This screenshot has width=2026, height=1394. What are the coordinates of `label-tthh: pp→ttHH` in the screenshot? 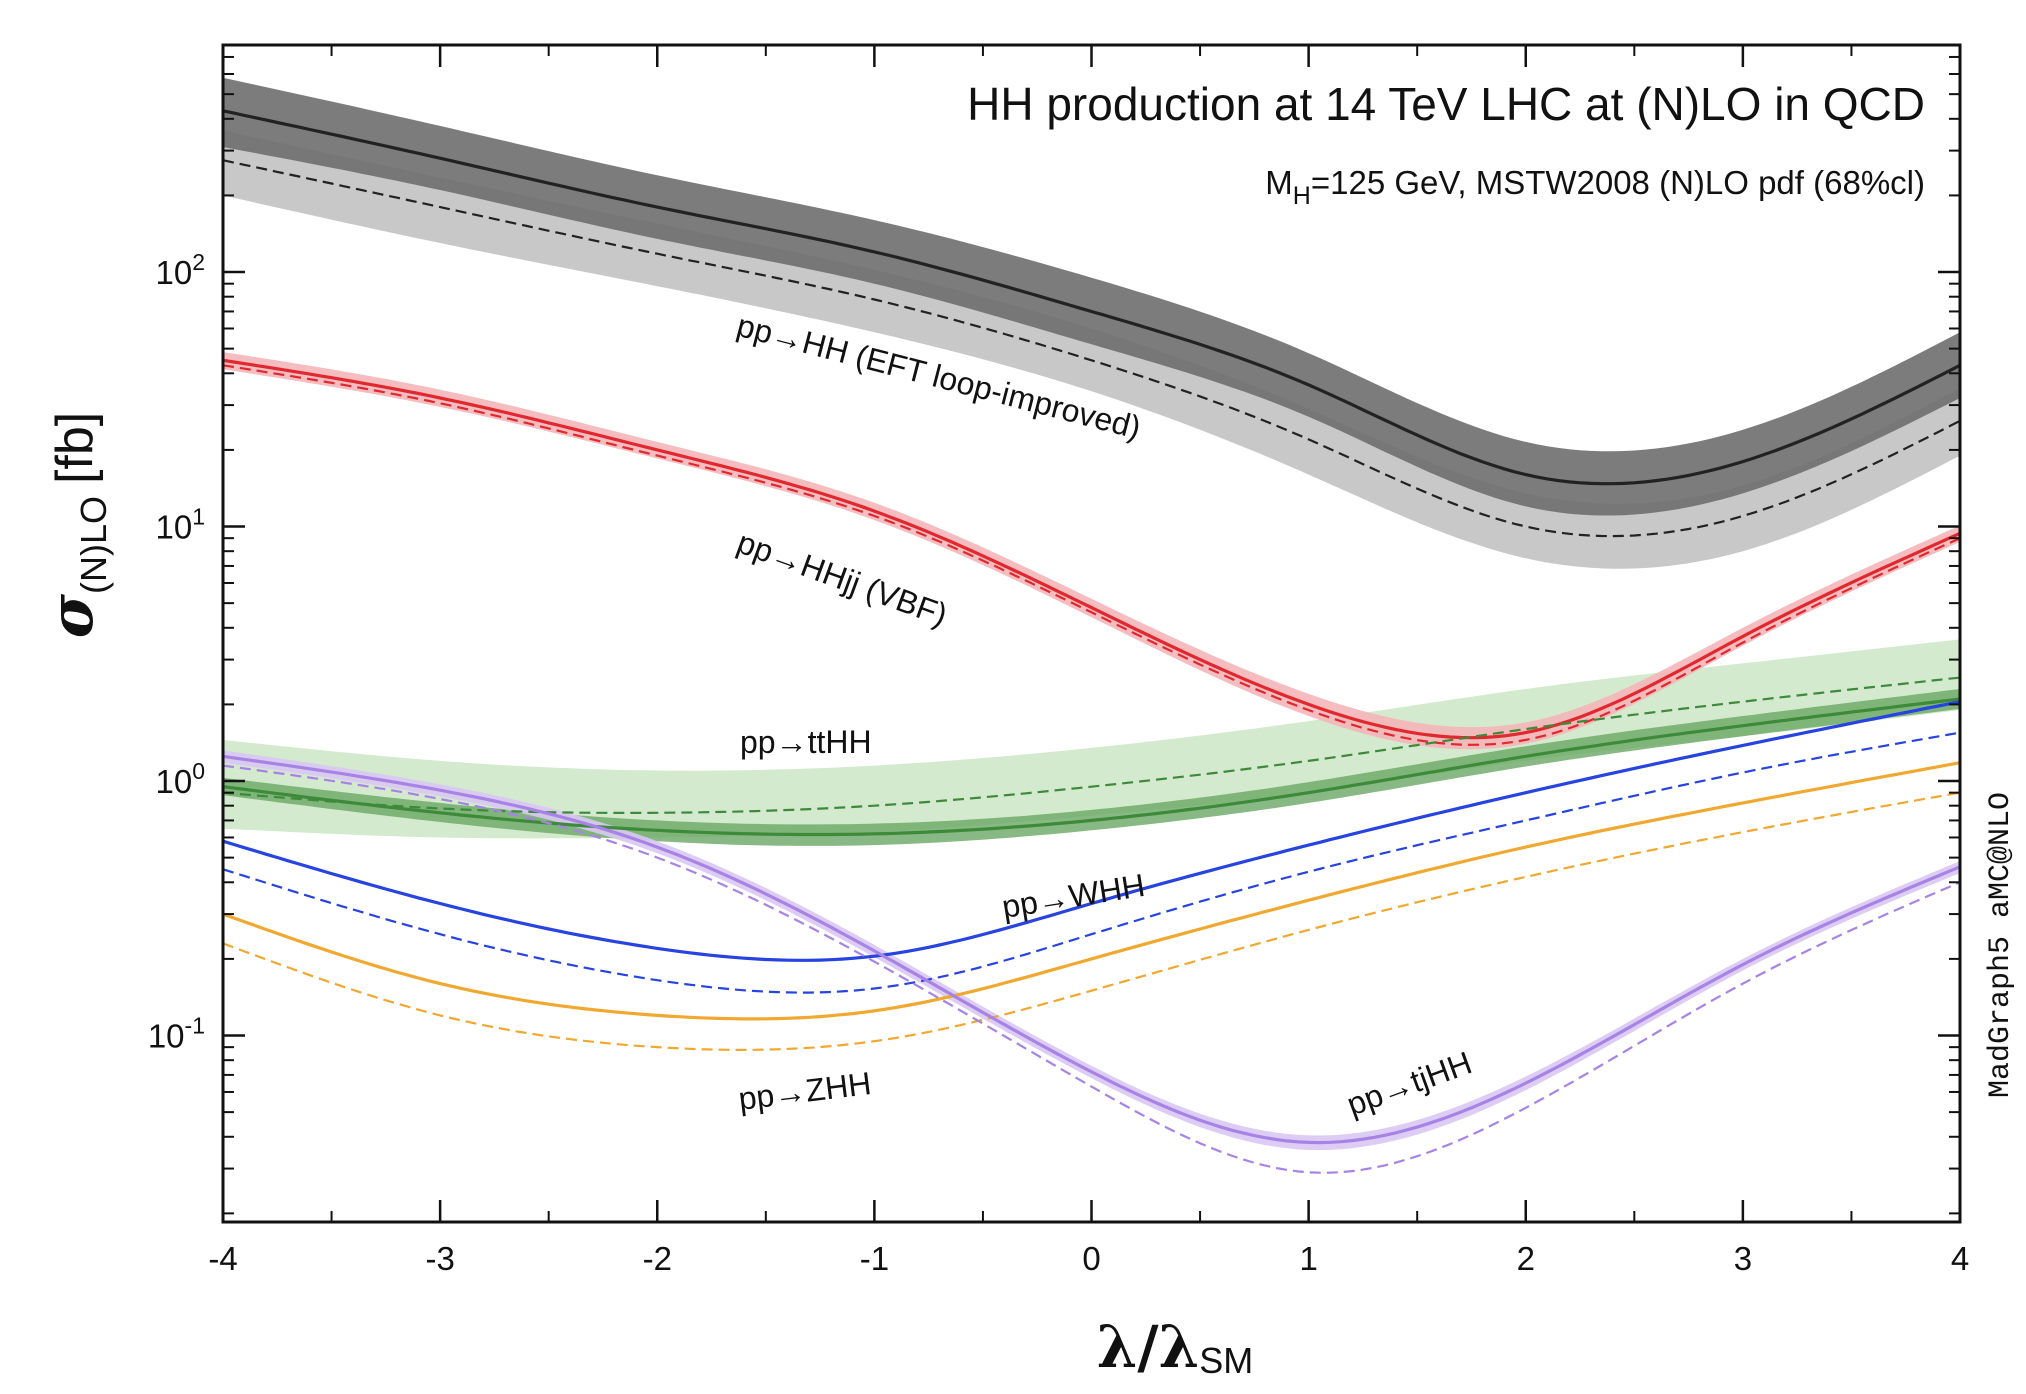 It's located at (806, 742).